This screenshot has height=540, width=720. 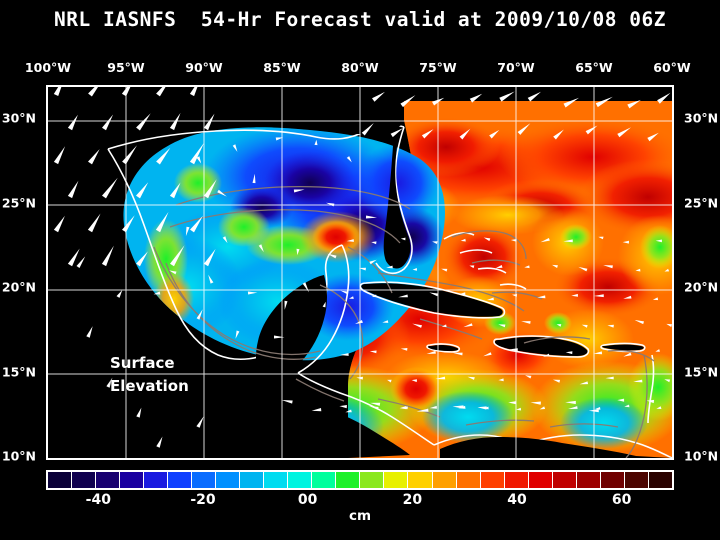 What do you see at coordinates (48, 67) in the screenshot?
I see `lon-tick-label: 100°W` at bounding box center [48, 67].